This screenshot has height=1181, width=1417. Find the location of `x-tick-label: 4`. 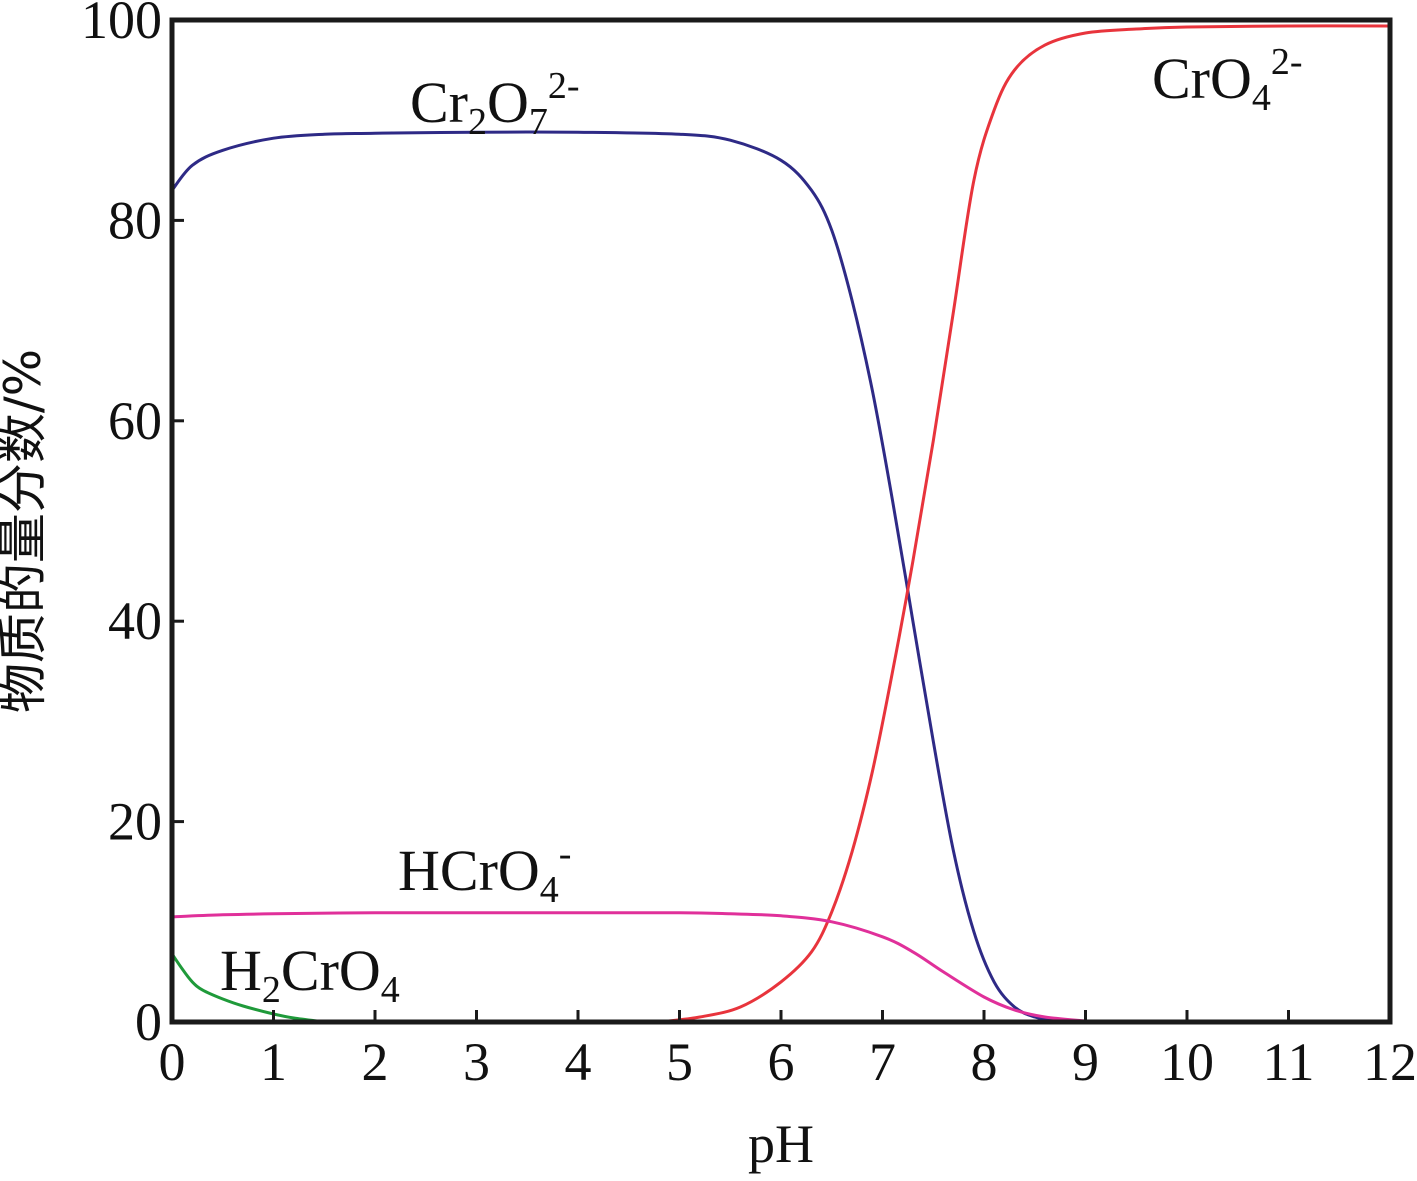

x-tick-label: 4 is located at coordinates (578, 1062).